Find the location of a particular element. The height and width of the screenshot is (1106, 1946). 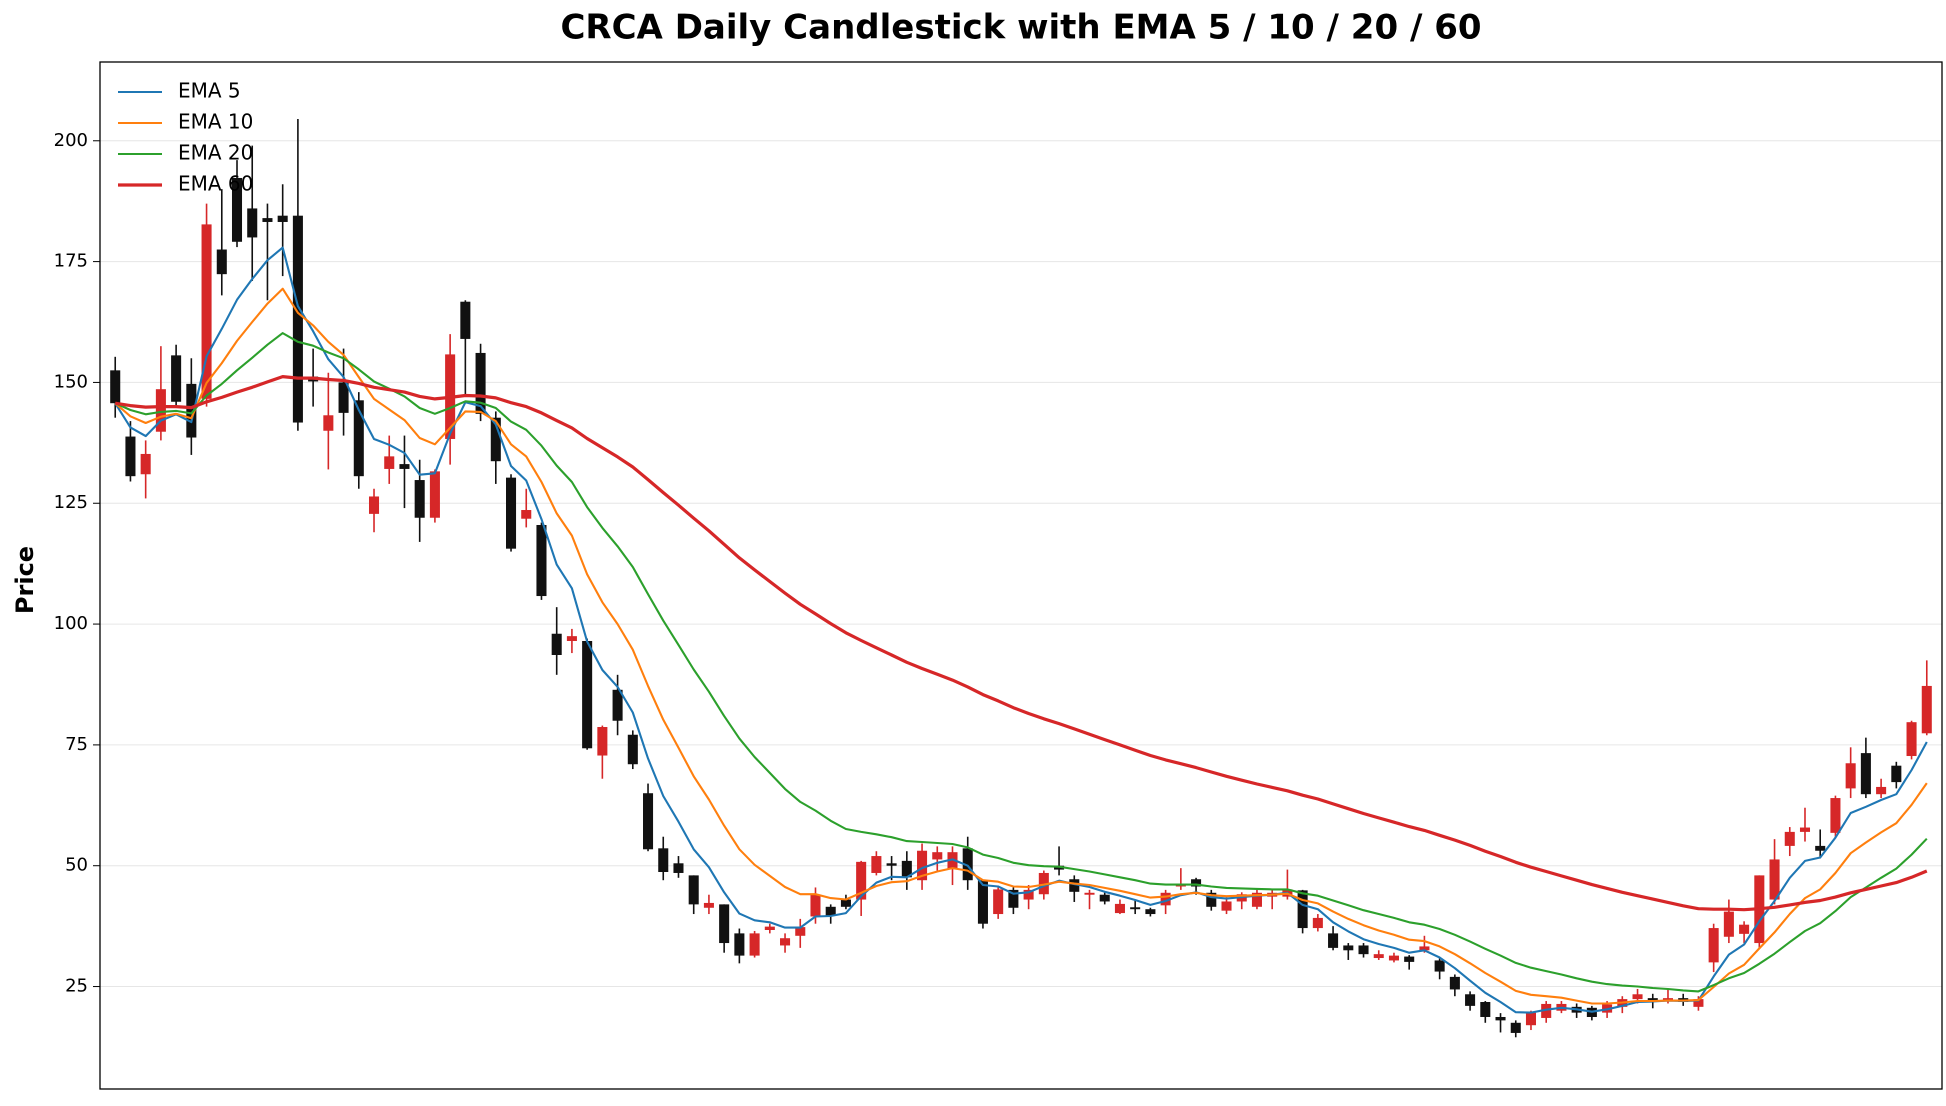

legend-label: EMA 5 is located at coordinates (209, 91).